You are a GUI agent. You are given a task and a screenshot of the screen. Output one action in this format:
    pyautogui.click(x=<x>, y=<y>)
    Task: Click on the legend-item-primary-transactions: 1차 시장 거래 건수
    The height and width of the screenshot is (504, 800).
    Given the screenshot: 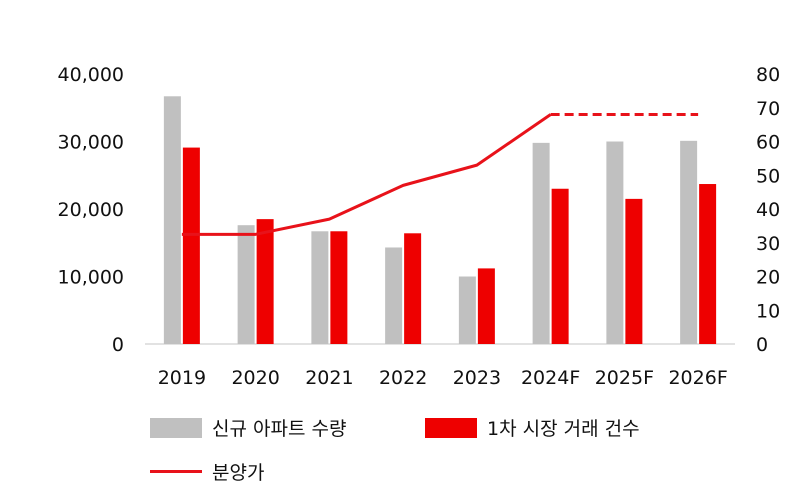 What is the action you would take?
    pyautogui.click(x=532, y=427)
    